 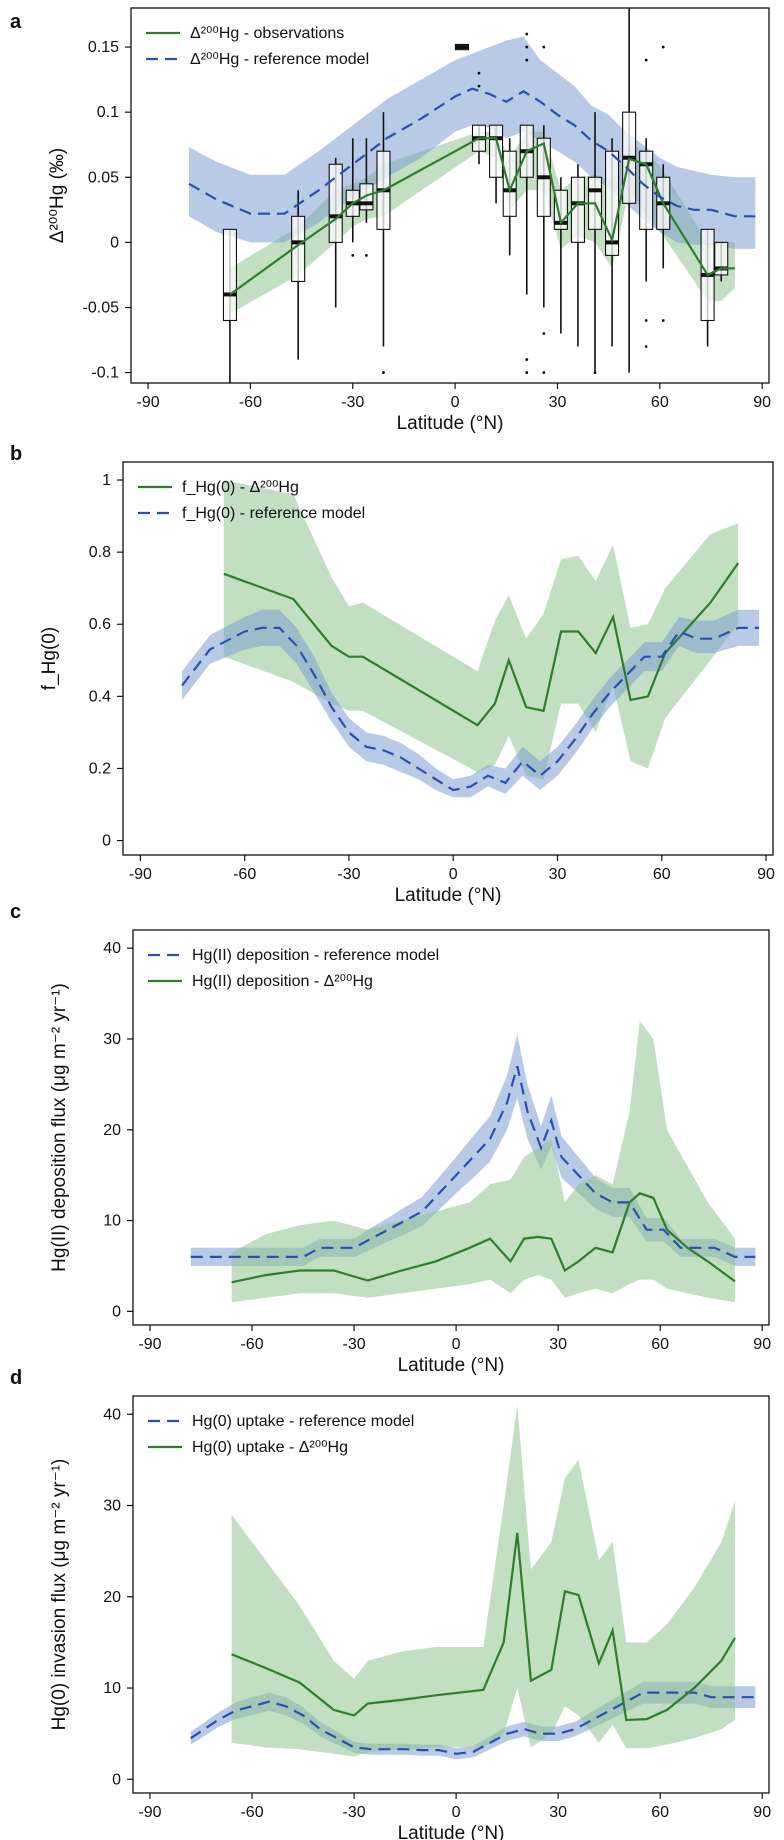 I want to click on y-tick-label: 40, so click(x=112, y=1414).